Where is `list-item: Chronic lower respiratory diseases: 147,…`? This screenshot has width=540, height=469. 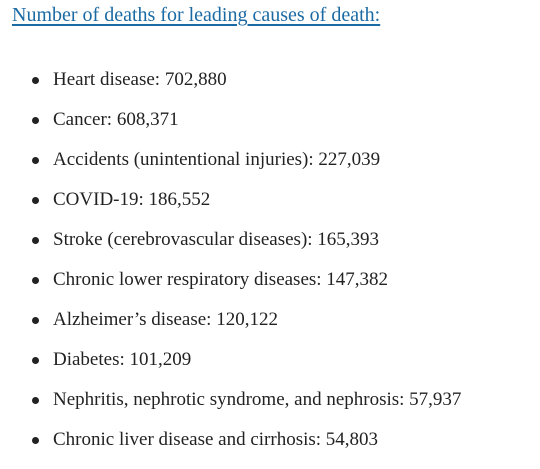 list-item: Chronic lower respiratory diseases: 147,… is located at coordinates (230, 280).